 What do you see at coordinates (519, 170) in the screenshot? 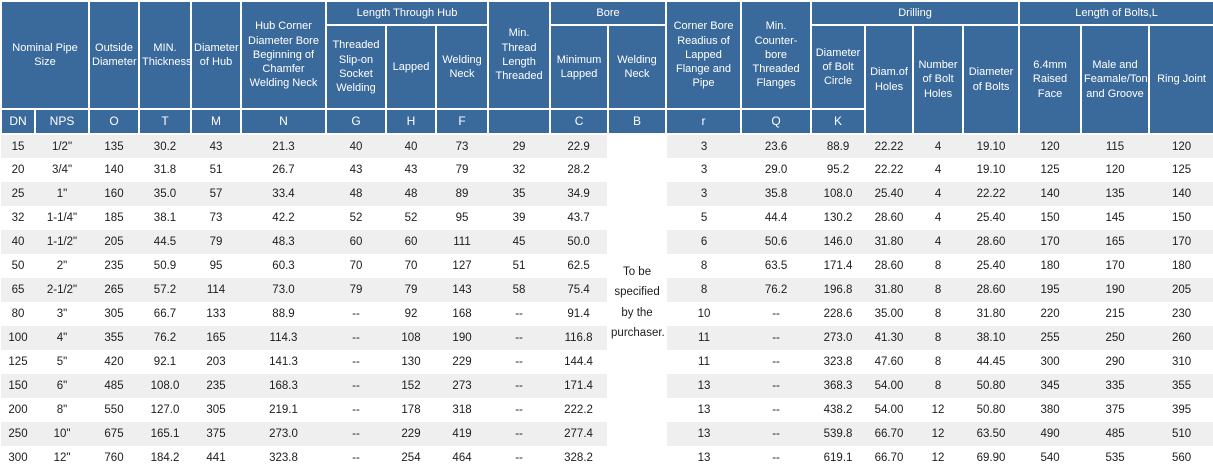
I see `data-cell: 32` at bounding box center [519, 170].